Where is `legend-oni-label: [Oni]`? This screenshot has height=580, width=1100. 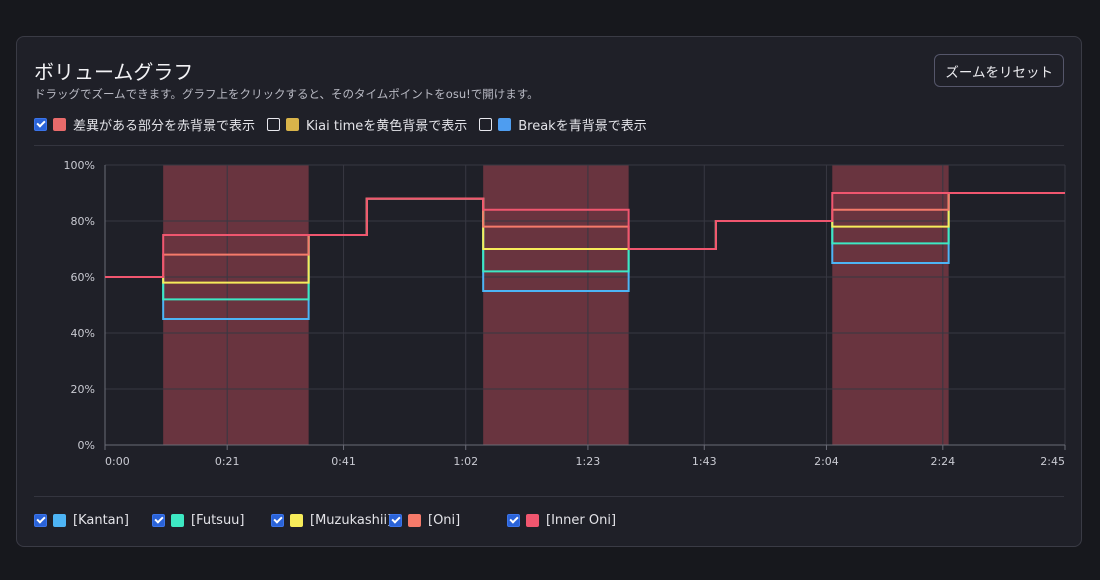 legend-oni-label: [Oni] is located at coordinates (444, 520).